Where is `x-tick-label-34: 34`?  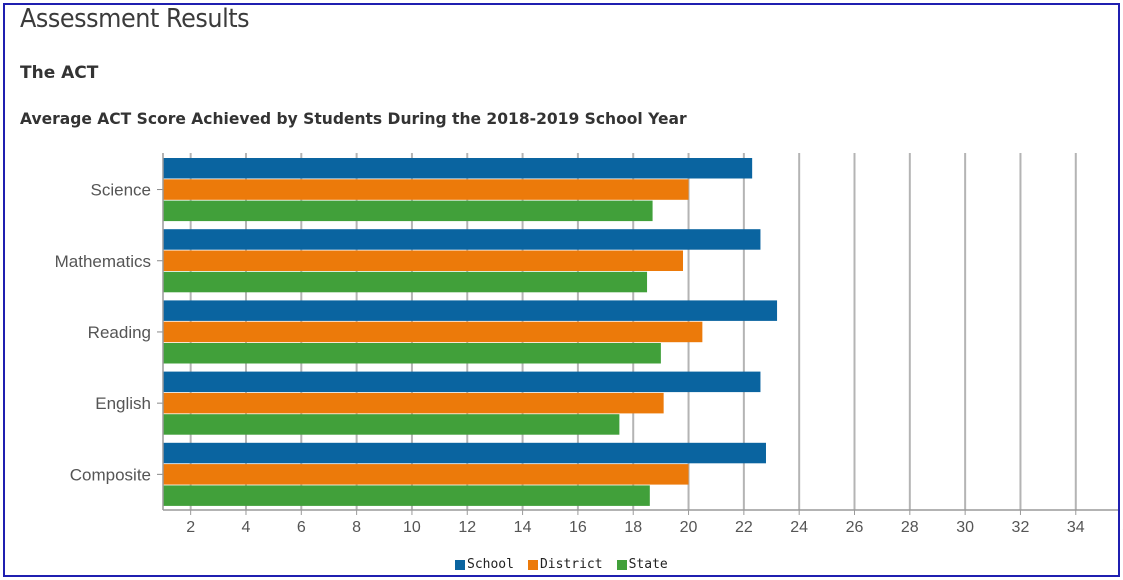 x-tick-label-34: 34 is located at coordinates (1076, 527).